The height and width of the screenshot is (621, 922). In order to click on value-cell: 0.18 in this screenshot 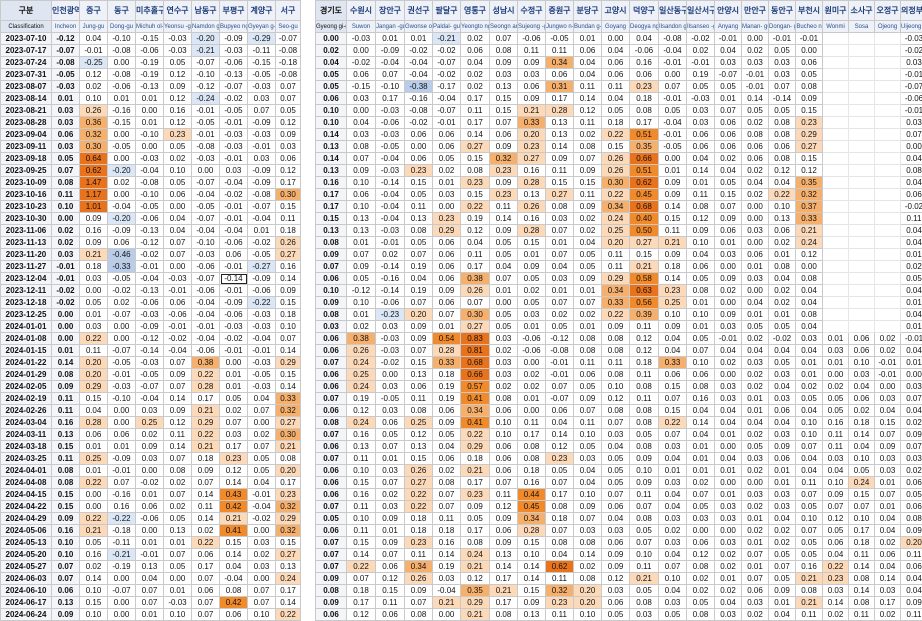, I will do `click(862, 423)`.